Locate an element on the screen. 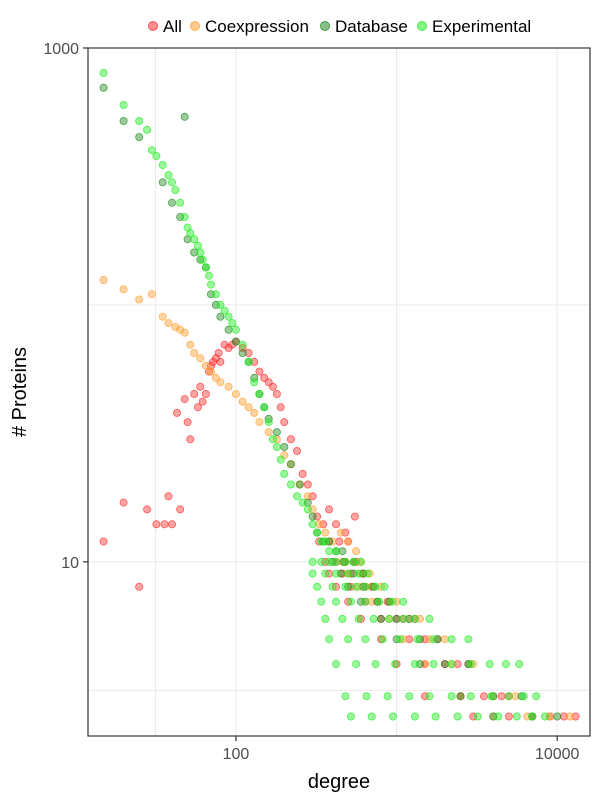 The image size is (600, 800). legend-label-coexpression: Coexpression is located at coordinates (257, 26).